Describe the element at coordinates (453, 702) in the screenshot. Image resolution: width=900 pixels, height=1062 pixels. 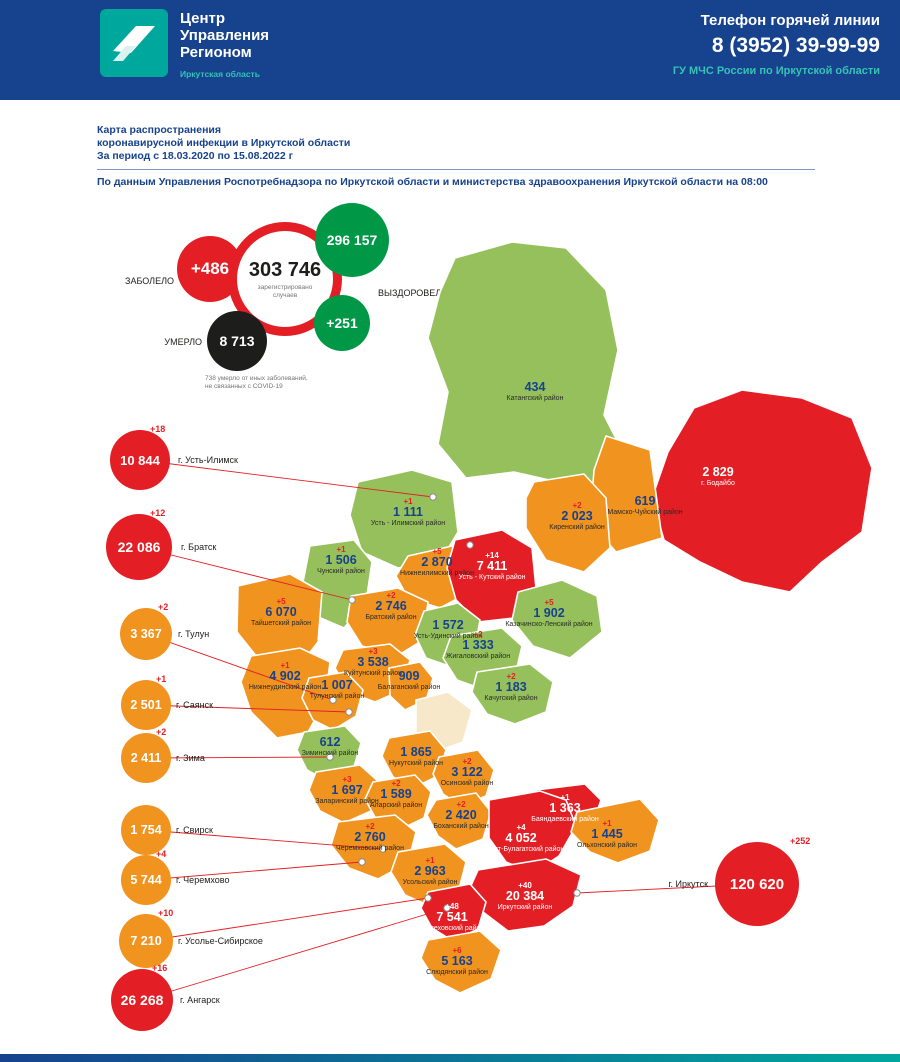
I see `city-dots` at that location.